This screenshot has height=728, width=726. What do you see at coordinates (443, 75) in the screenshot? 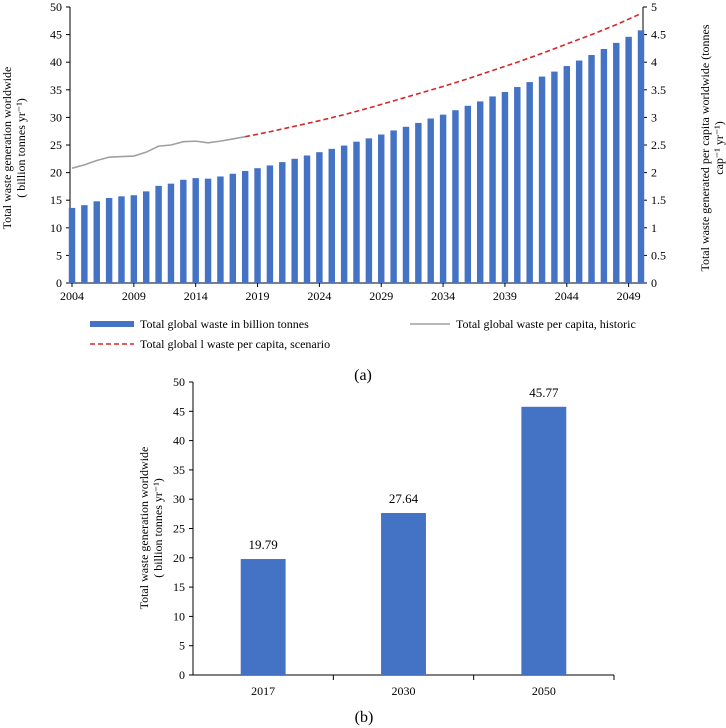
I see `panel-a-line-per-capita-scenario` at bounding box center [443, 75].